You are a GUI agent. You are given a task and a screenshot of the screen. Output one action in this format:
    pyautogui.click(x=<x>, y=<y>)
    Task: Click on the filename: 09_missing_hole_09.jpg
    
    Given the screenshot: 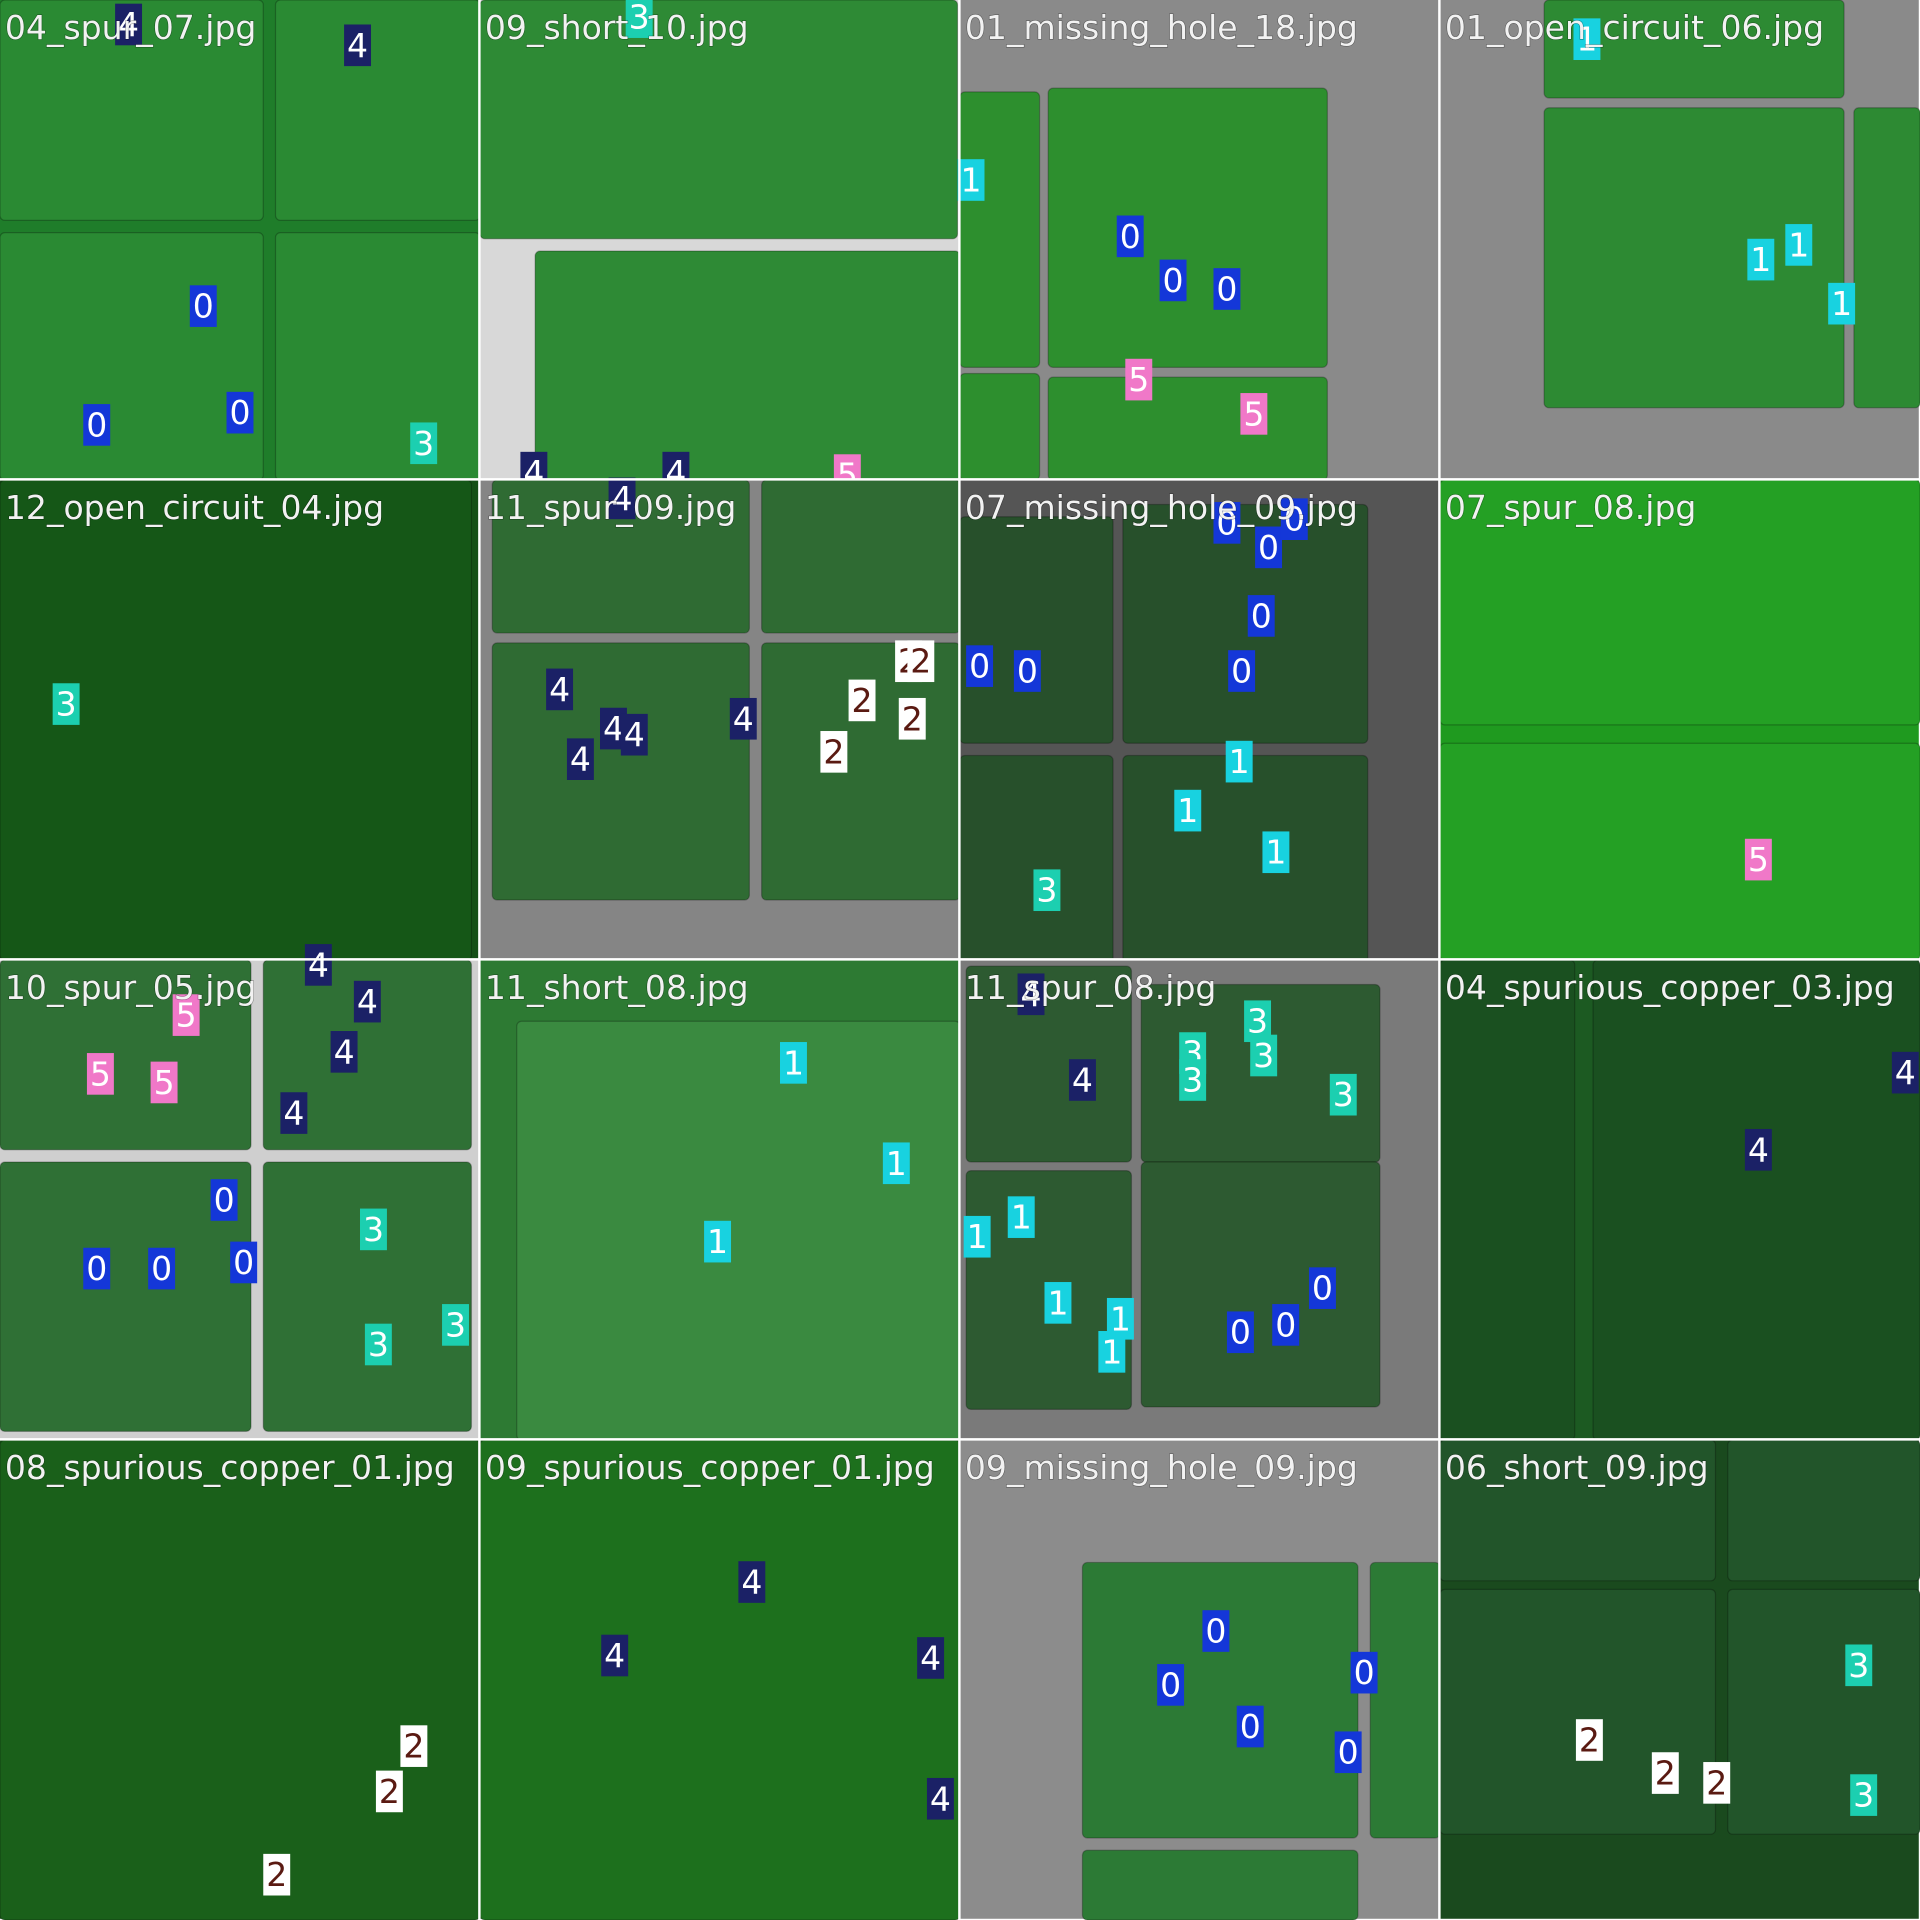 What is the action you would take?
    pyautogui.click(x=1161, y=1467)
    